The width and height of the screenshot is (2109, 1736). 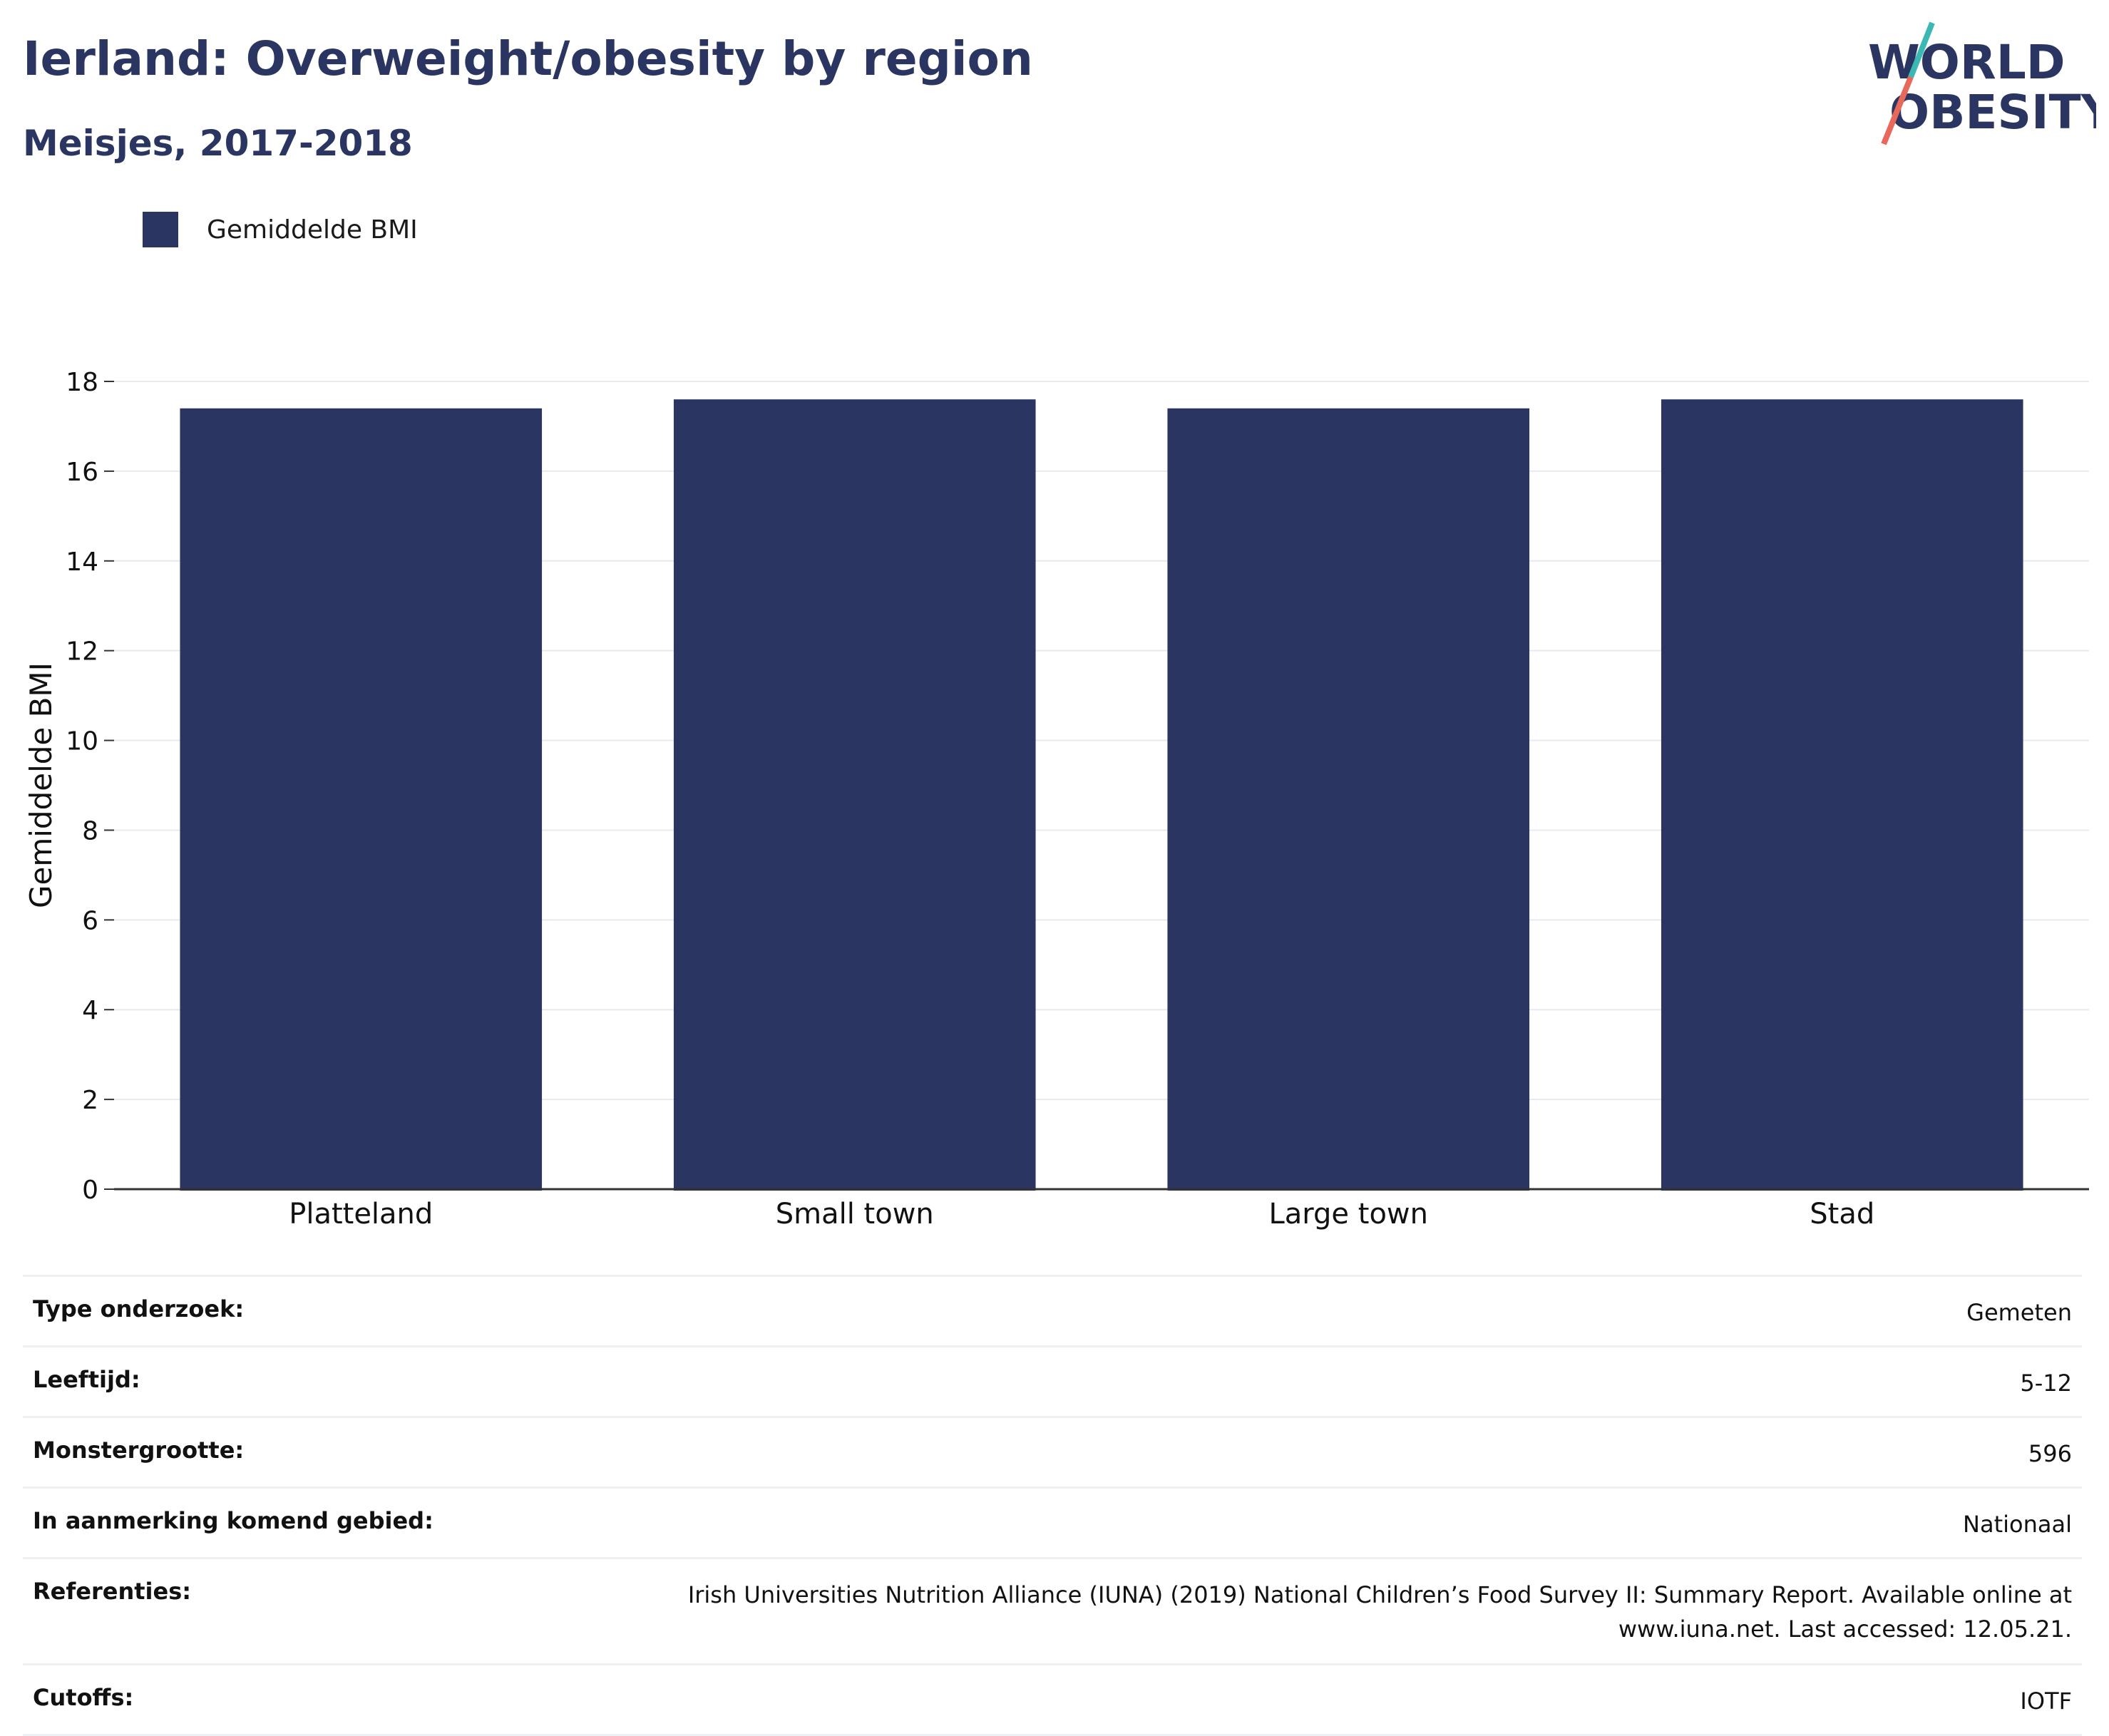 What do you see at coordinates (82, 563) in the screenshot?
I see `y-tick-label: 14` at bounding box center [82, 563].